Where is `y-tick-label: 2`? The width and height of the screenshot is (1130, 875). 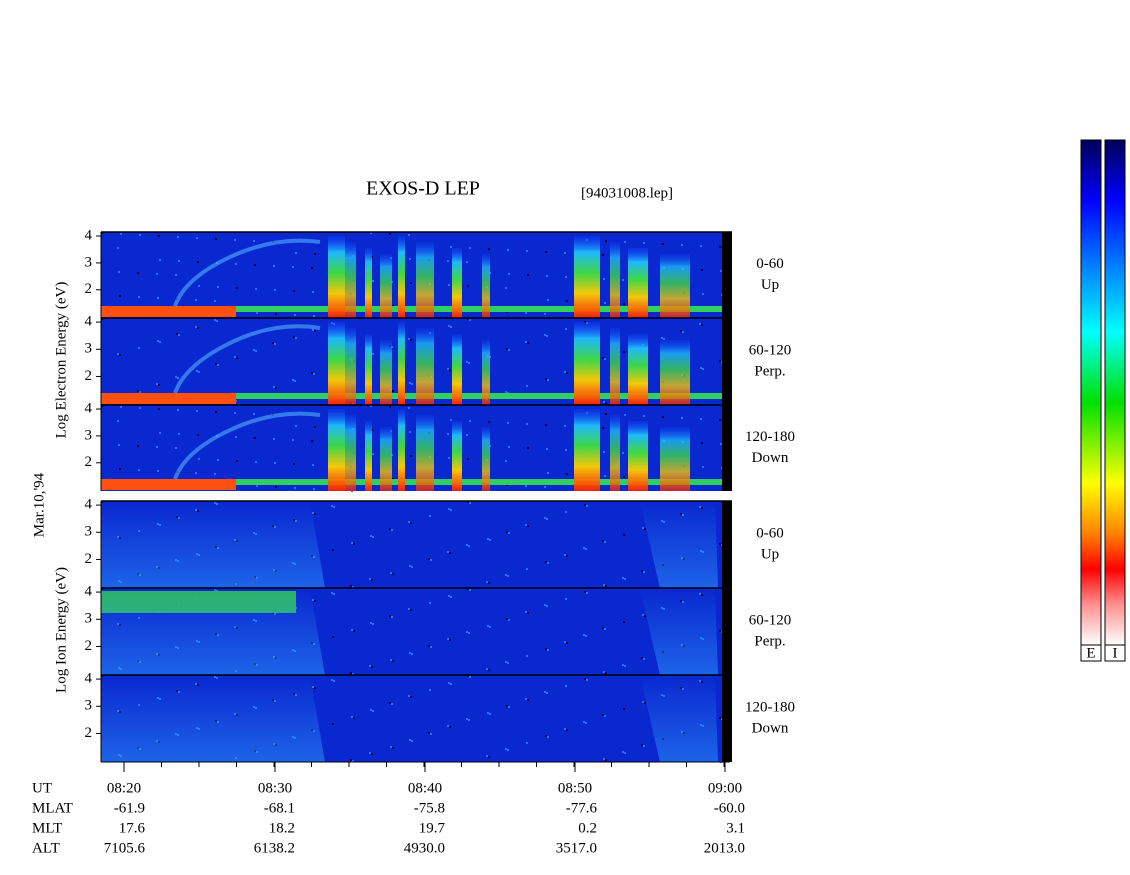 y-tick-label: 2 is located at coordinates (89, 646).